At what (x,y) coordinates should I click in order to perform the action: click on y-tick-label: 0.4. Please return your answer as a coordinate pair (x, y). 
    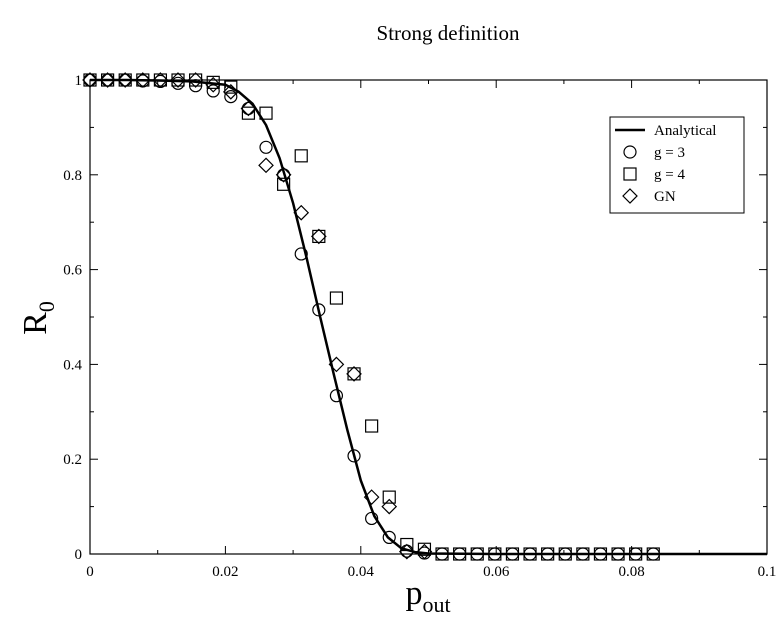
    Looking at the image, I should click on (72, 365).